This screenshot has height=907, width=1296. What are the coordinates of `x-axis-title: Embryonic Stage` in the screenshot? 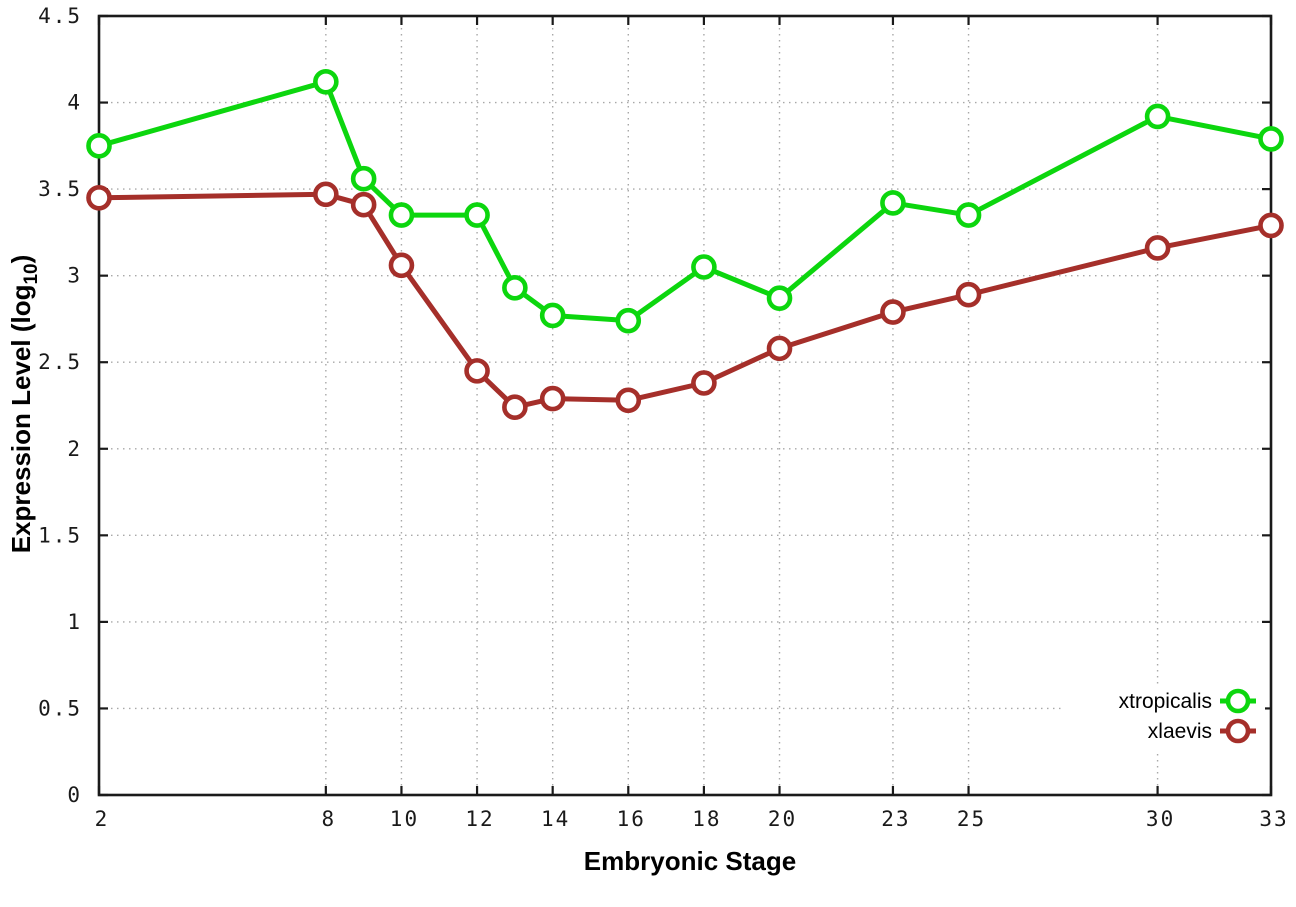 It's located at (690, 861).